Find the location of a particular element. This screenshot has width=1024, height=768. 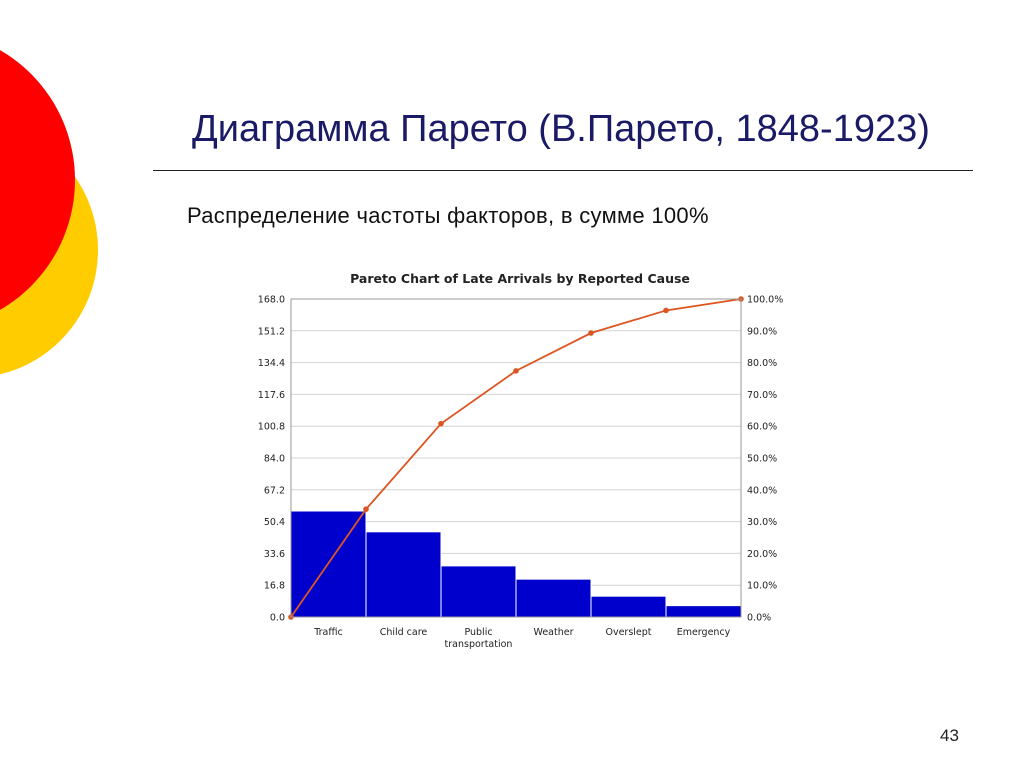

y-tick-label: 100.8 is located at coordinates (271, 427).